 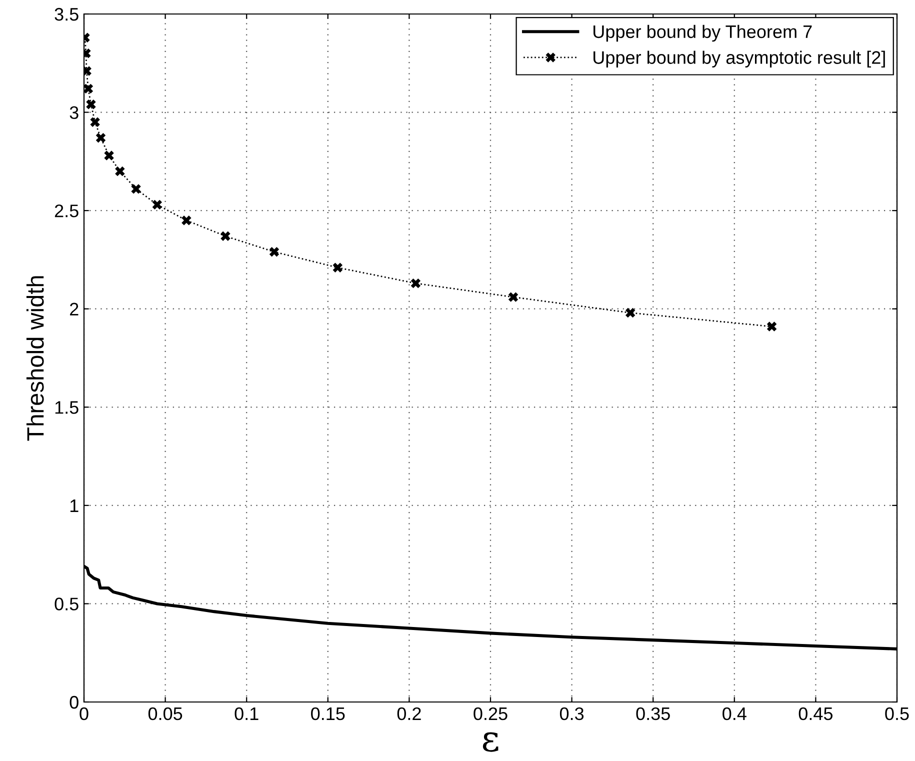 I want to click on y-tick-label: 0.5, so click(x=66, y=604).